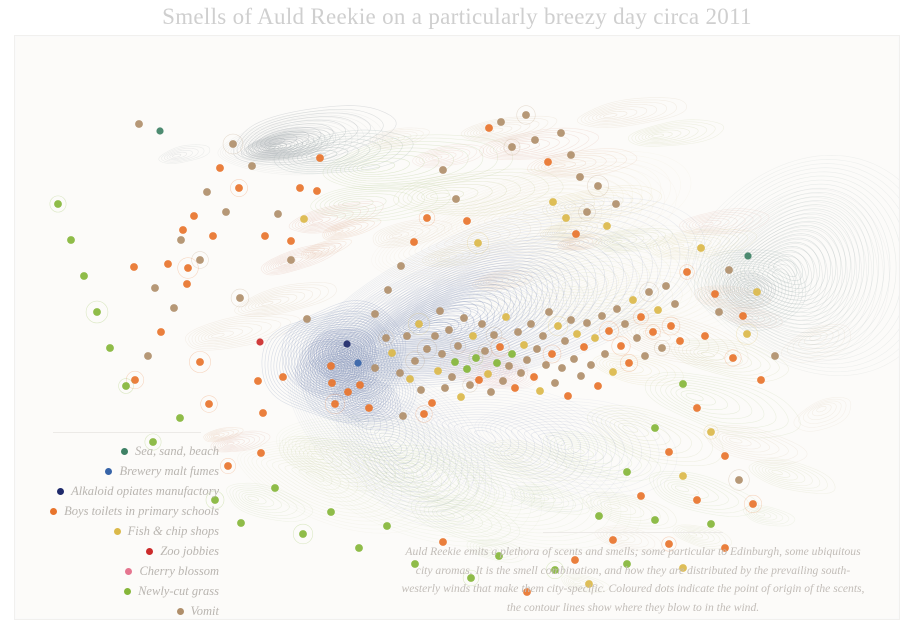 This screenshot has width=914, height=632. What do you see at coordinates (129, 571) in the screenshot?
I see `legend-item: Cherry blossom` at bounding box center [129, 571].